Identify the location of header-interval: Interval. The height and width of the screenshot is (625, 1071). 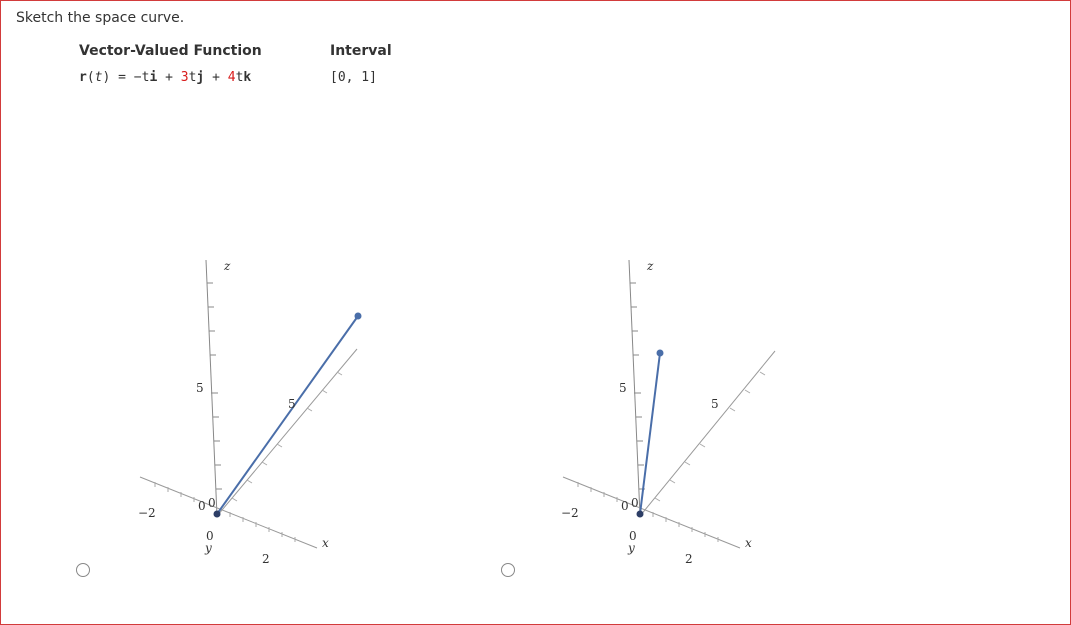
(361, 51).